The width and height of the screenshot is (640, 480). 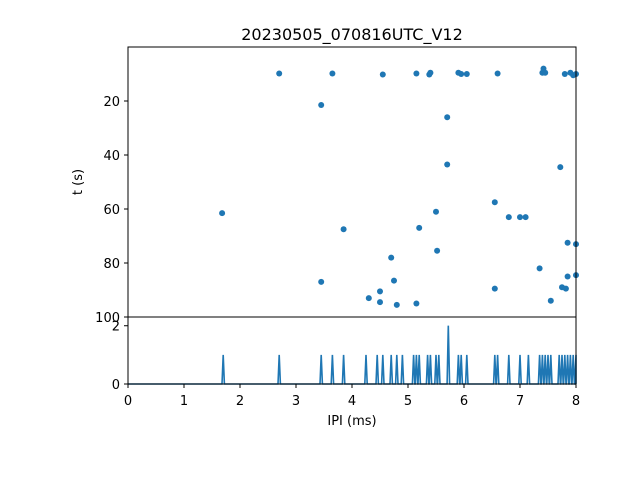 What do you see at coordinates (128, 401) in the screenshot?
I see `x-tick-label: 0` at bounding box center [128, 401].